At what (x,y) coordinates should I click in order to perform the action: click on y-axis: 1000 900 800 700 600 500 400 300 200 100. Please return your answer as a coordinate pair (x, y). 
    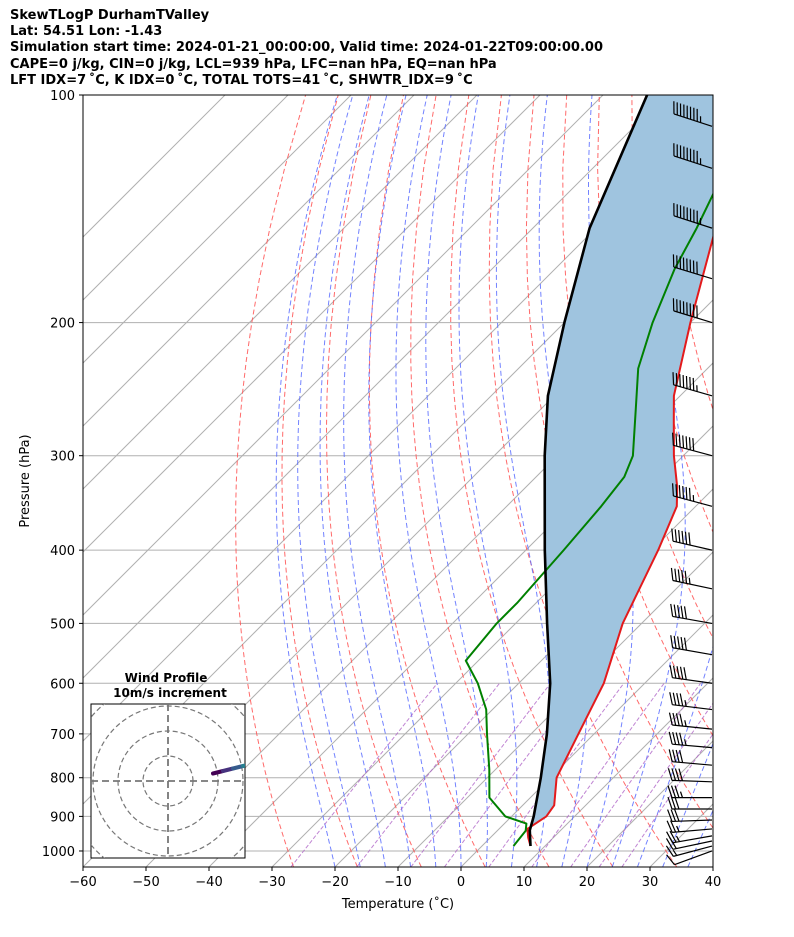
    Looking at the image, I should click on (62, 474).